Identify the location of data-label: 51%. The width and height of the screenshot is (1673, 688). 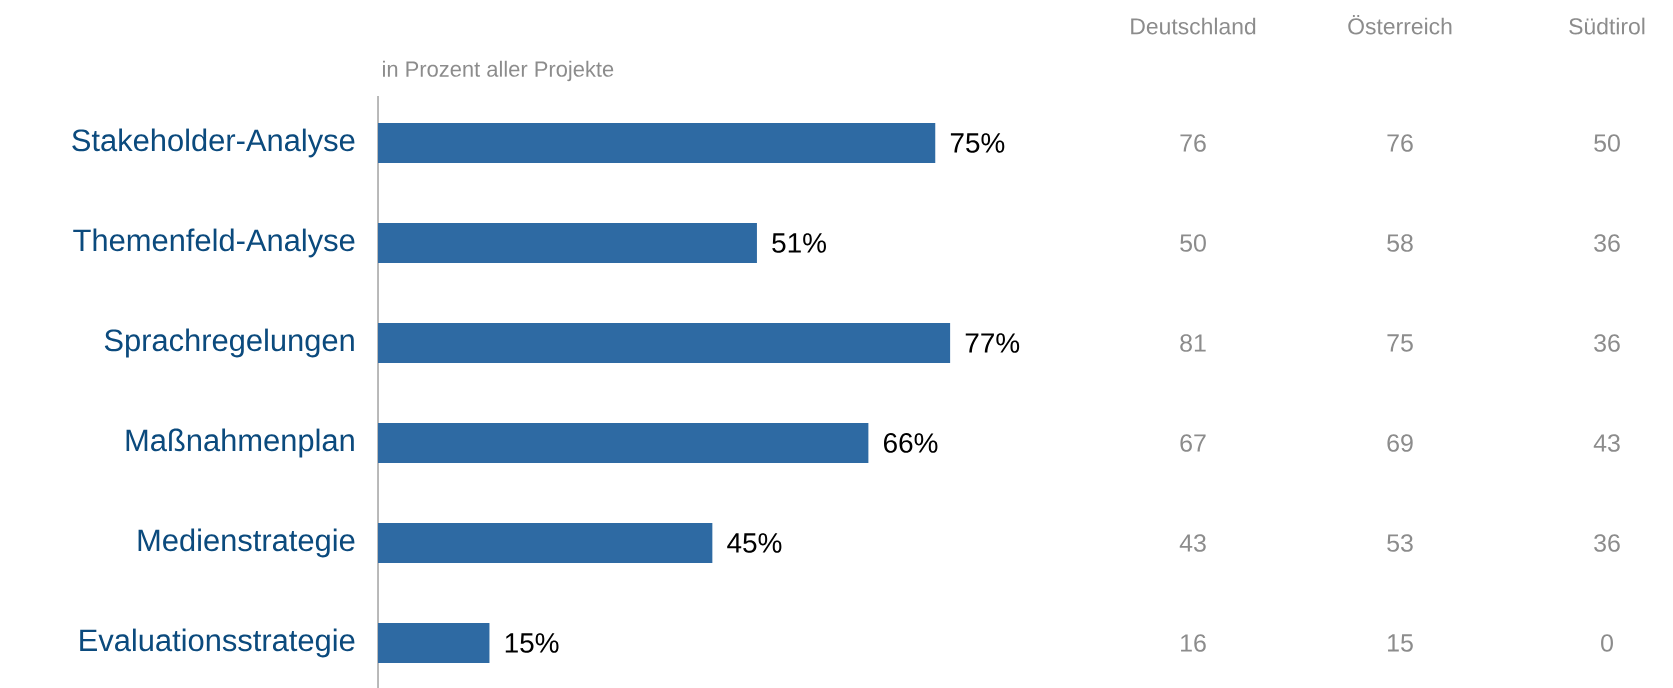
(799, 243).